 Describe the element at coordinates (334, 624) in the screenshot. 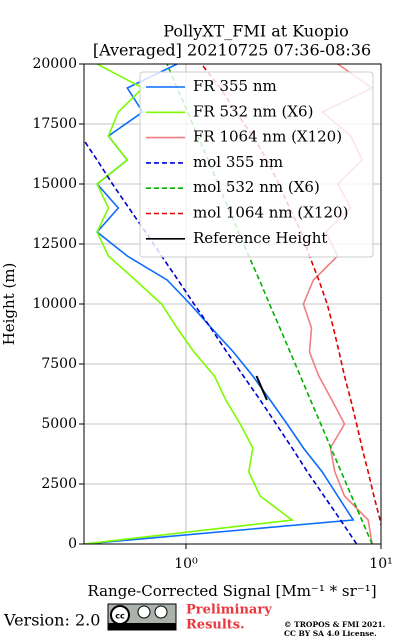

I see `copyright: © TROPOS & FMI 2021.` at that location.